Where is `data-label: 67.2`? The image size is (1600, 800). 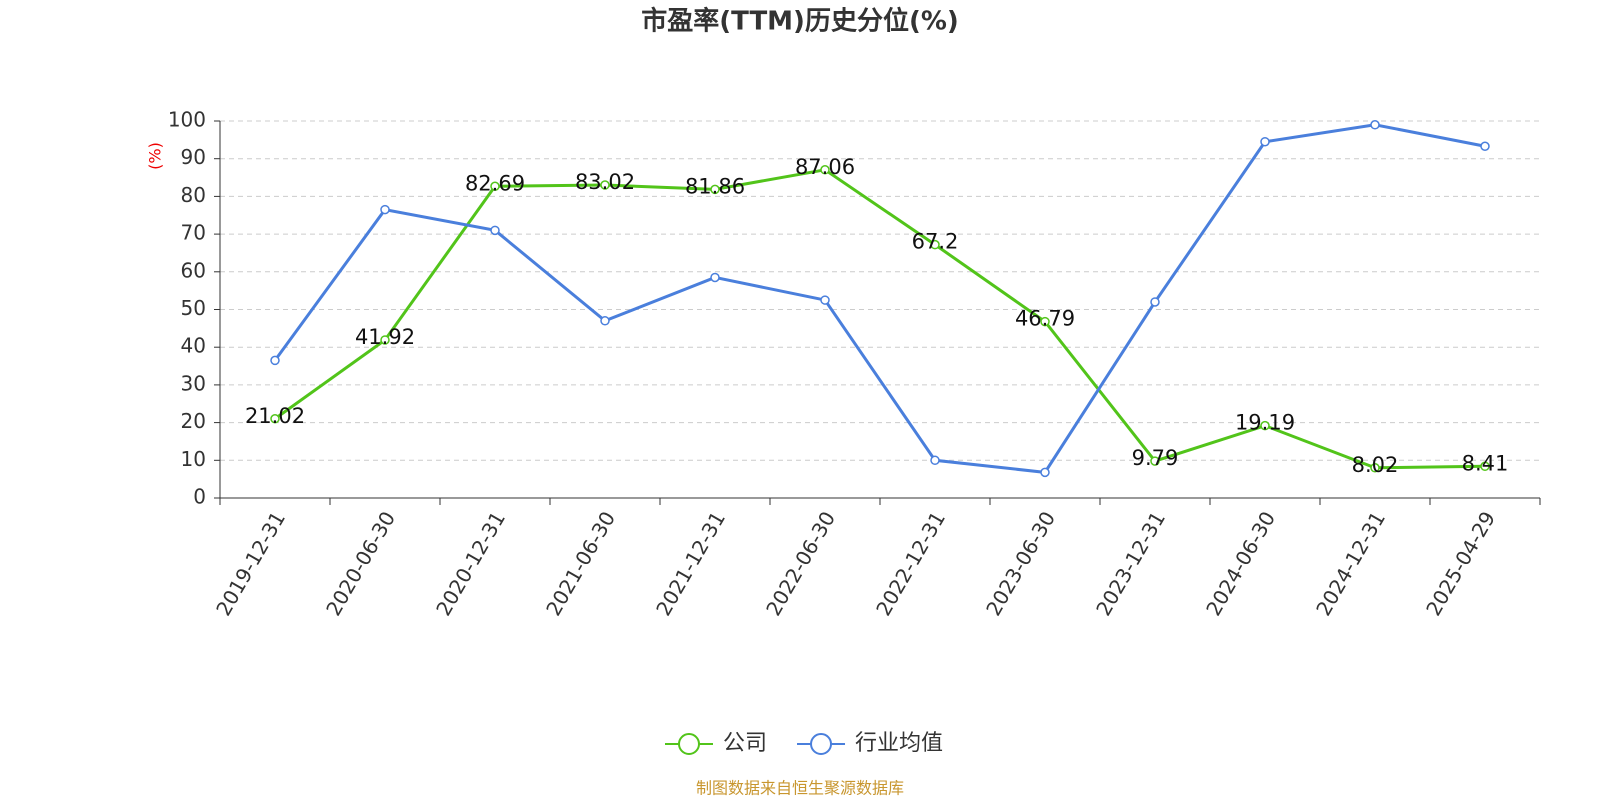
data-label: 67.2 is located at coordinates (935, 242).